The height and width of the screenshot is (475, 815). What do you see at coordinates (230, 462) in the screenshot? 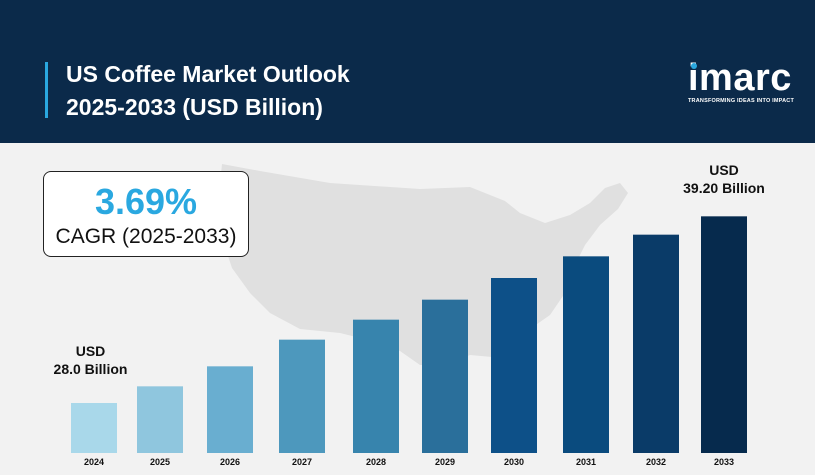
I see `x-tick-label: 2026` at bounding box center [230, 462].